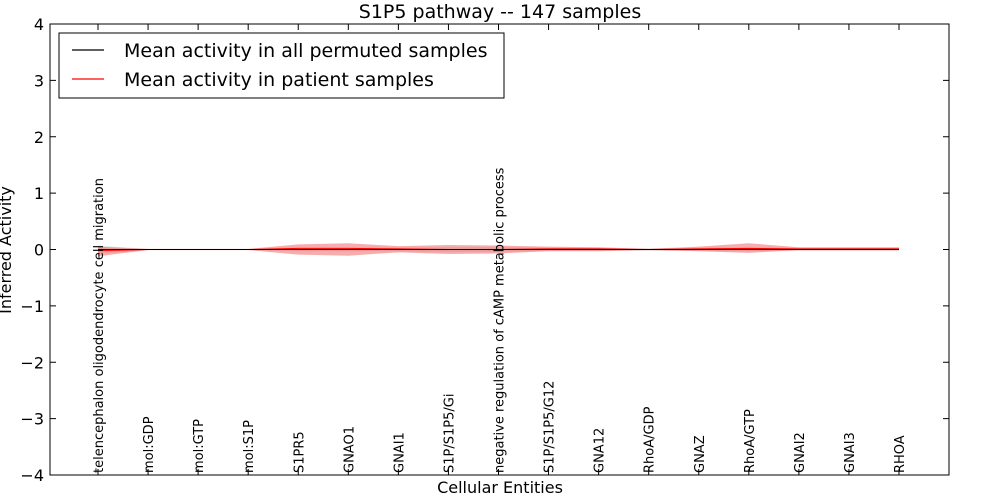  I want to click on category-label: RhoA/GTP, so click(750, 441).